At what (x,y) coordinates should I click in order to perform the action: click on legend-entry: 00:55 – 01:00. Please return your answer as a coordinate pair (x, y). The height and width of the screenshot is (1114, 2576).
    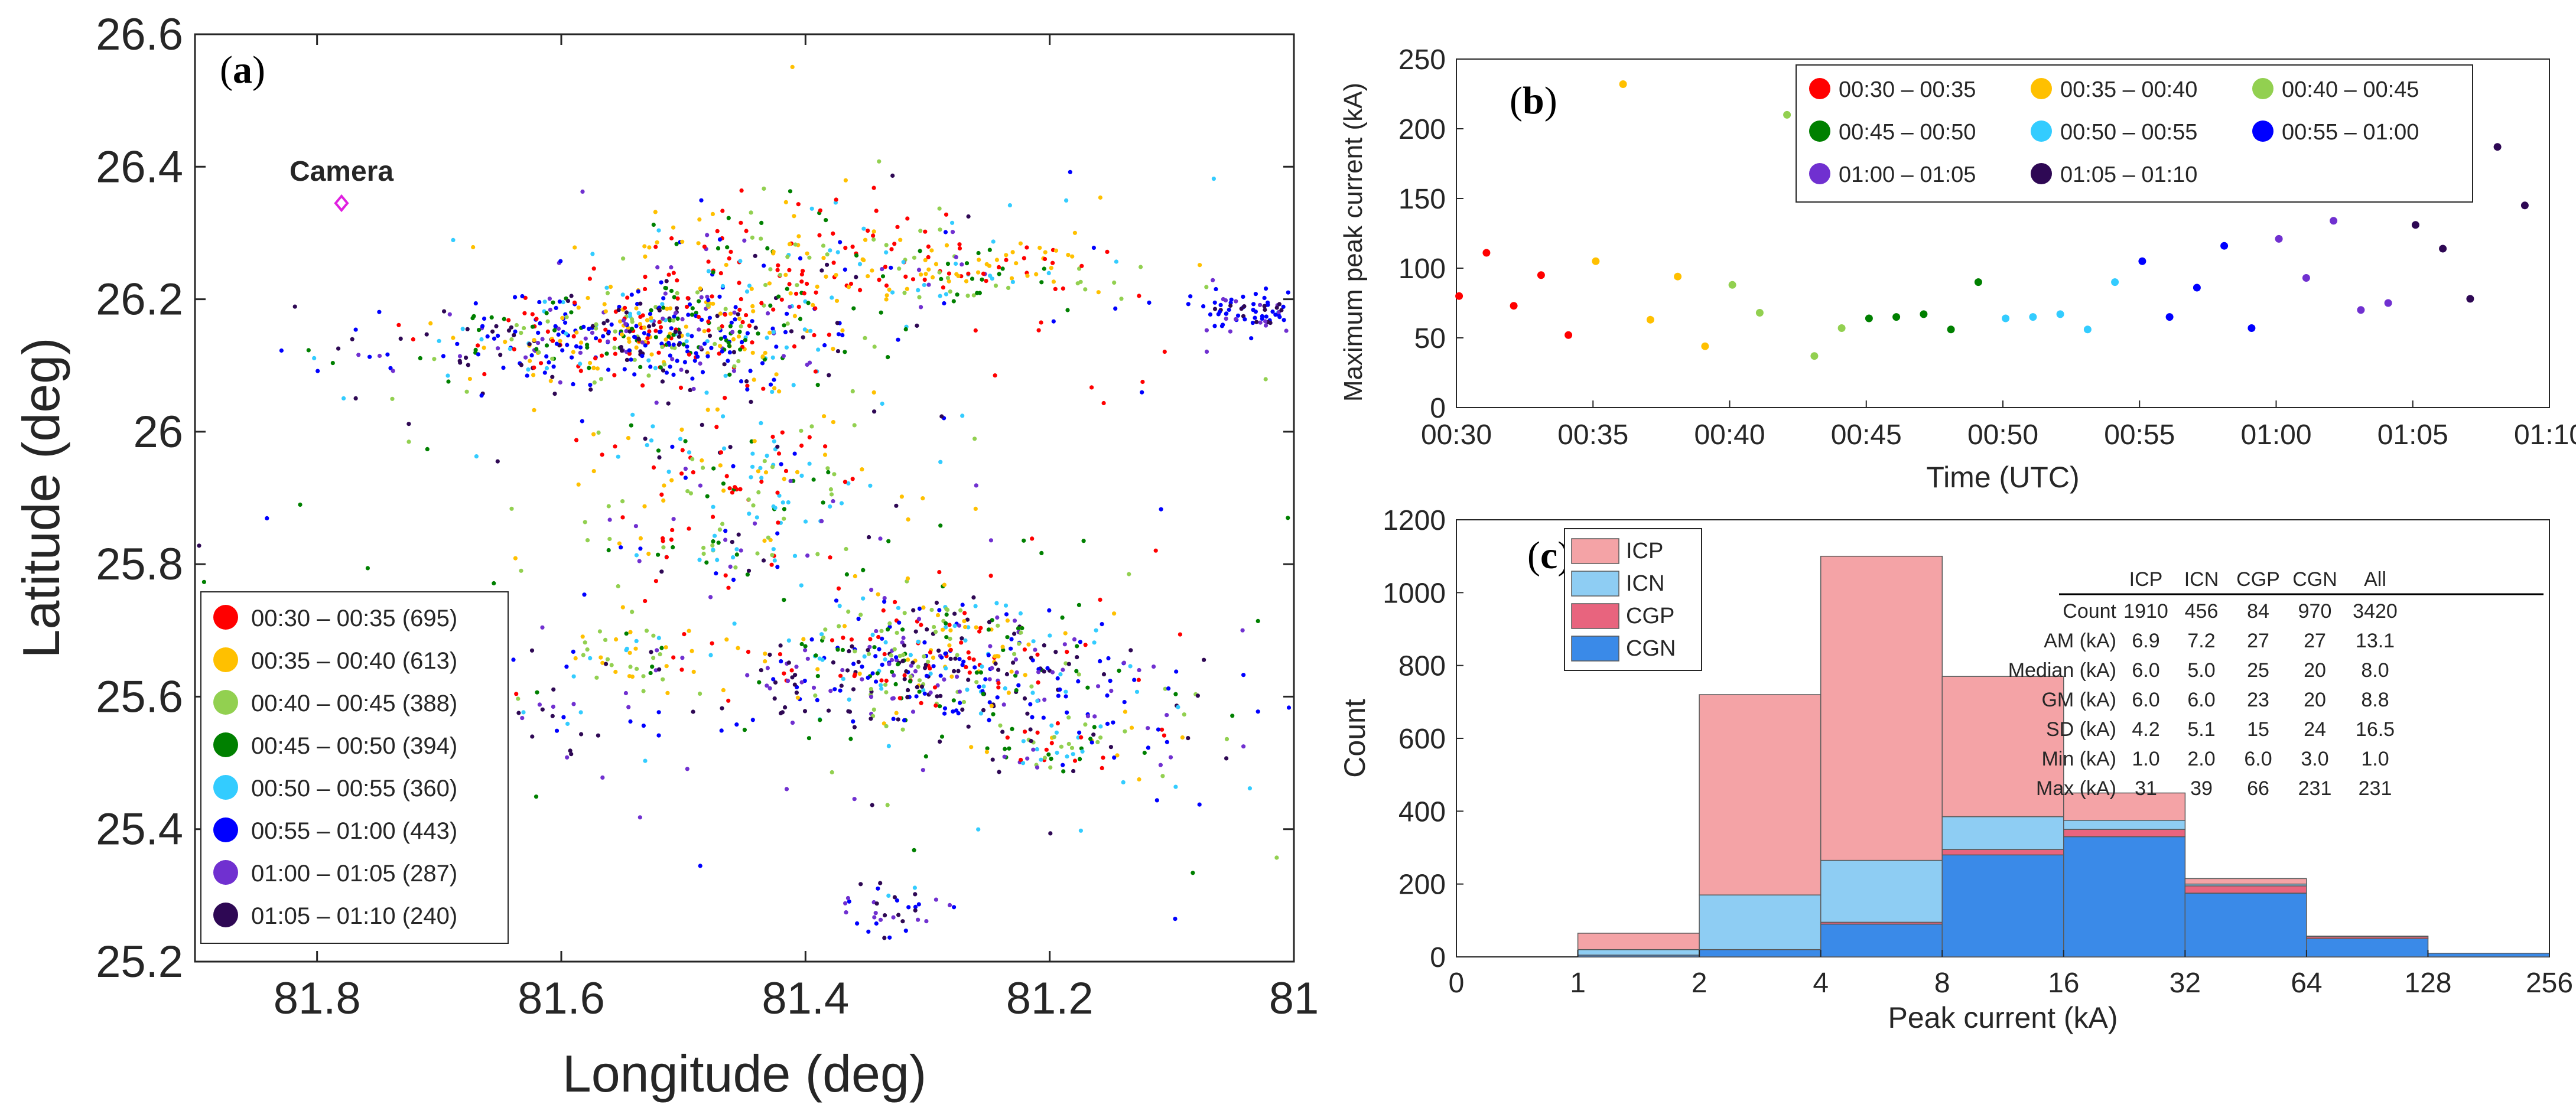
    Looking at the image, I should click on (2350, 132).